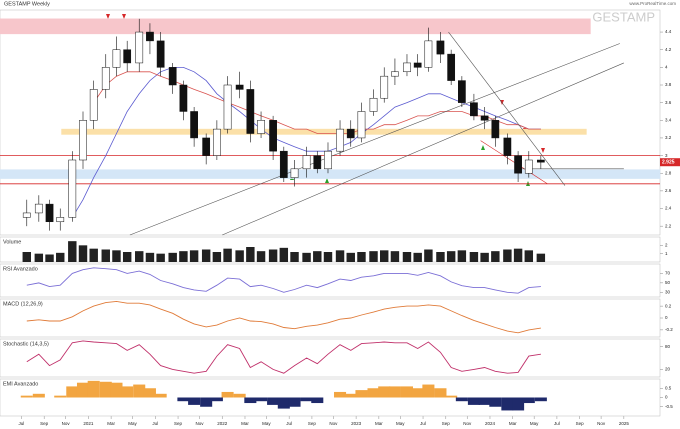 This screenshot has height=429, width=680. What do you see at coordinates (222, 423) in the screenshot?
I see `x-tick-label: 2022` at bounding box center [222, 423].